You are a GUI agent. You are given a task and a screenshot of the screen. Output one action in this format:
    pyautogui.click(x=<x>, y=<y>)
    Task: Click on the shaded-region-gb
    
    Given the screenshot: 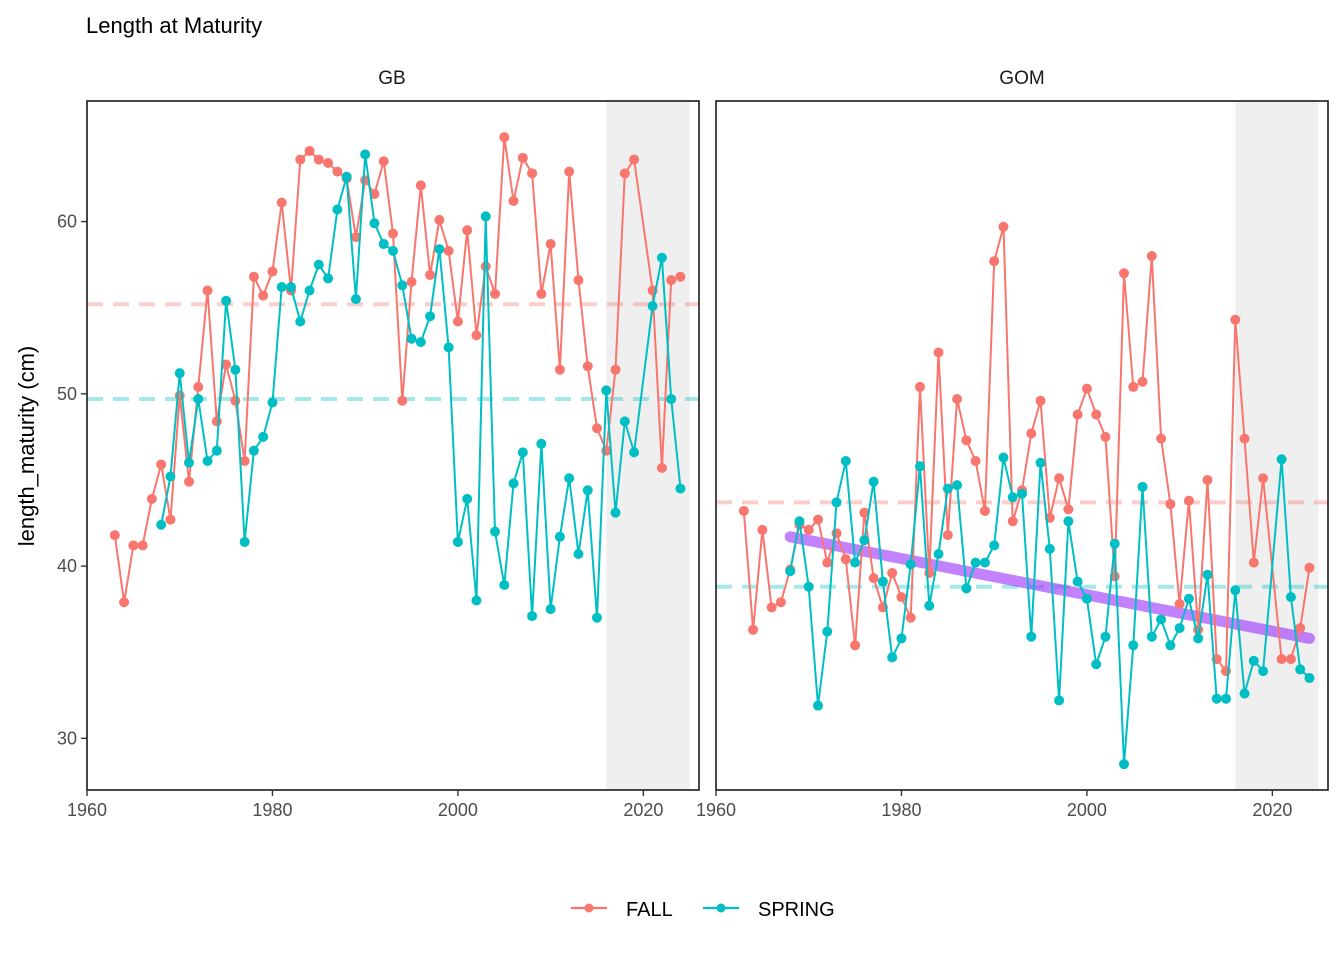 What is the action you would take?
    pyautogui.click(x=648, y=445)
    